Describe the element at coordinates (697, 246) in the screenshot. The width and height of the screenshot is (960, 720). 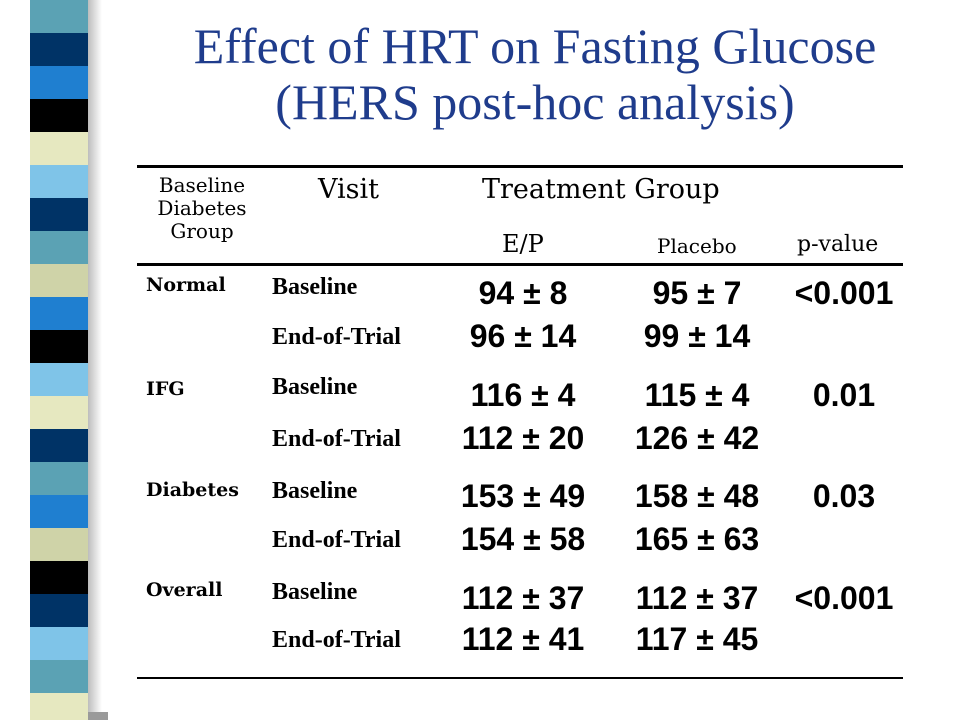
I see `header-placebo: Placebo` at that location.